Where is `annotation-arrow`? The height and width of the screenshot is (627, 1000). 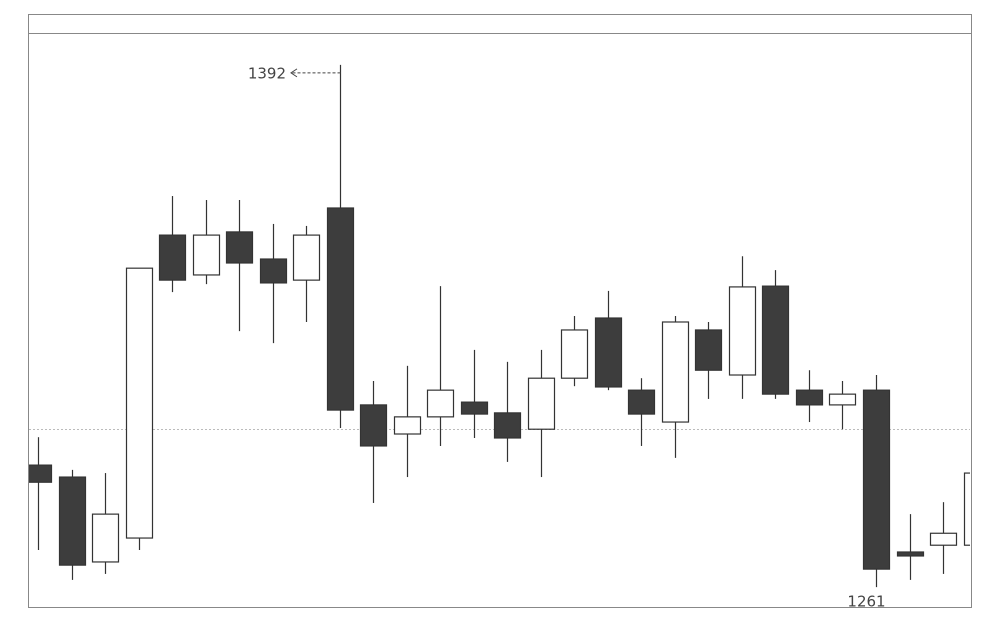
annotation-arrow is located at coordinates (294, 73).